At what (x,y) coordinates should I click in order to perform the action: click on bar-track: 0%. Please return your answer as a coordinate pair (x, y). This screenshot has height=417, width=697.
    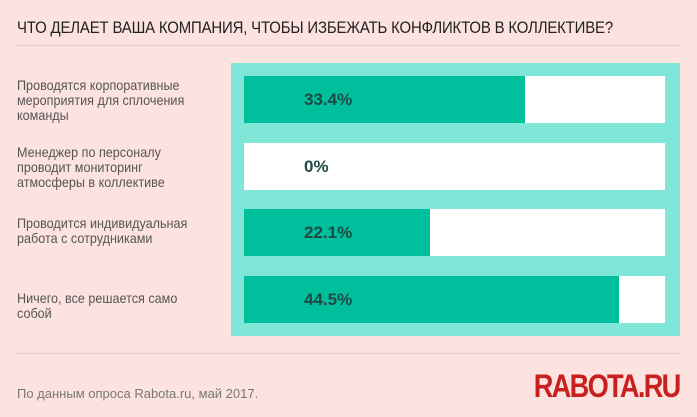
    Looking at the image, I should click on (454, 166).